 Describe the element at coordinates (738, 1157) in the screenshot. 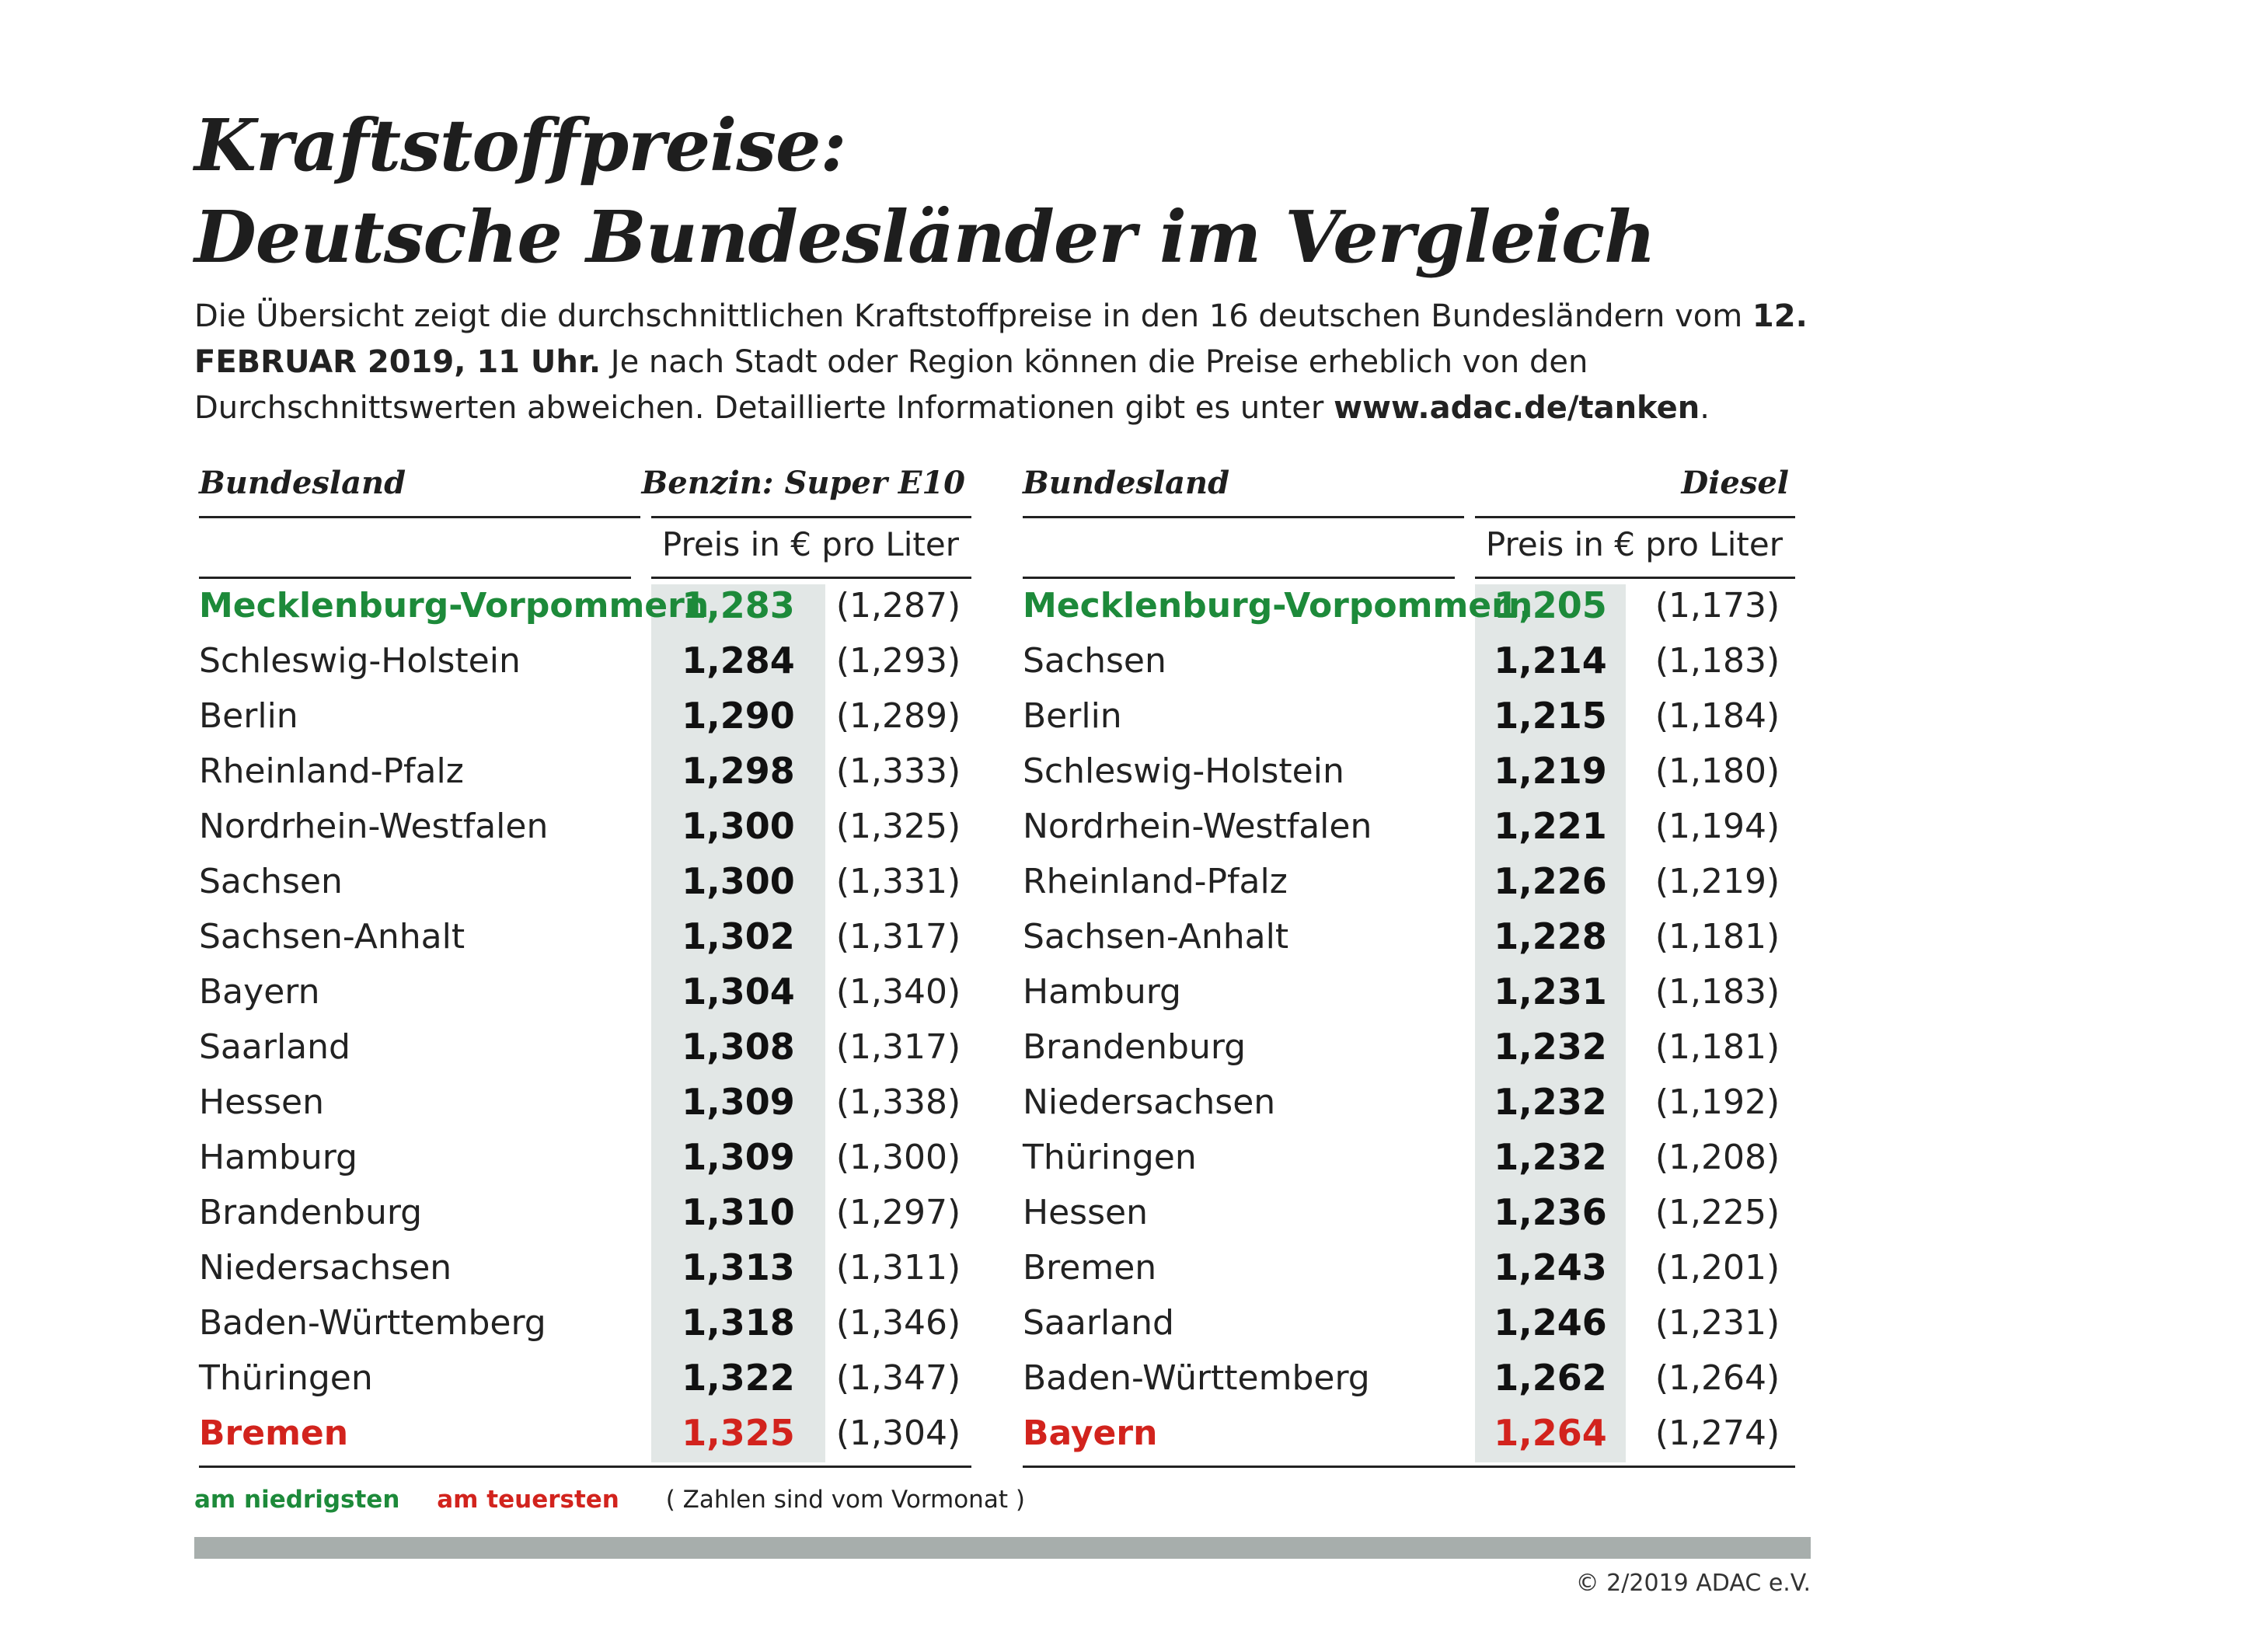

I see `price-value: 1,309` at that location.